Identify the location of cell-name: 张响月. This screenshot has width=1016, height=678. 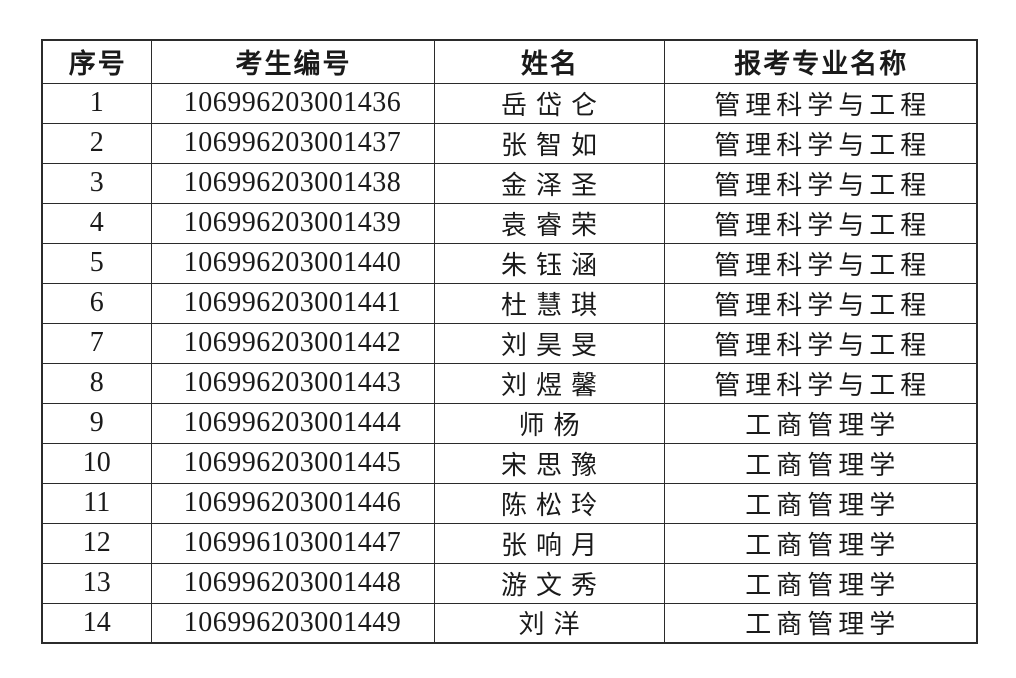
(549, 543).